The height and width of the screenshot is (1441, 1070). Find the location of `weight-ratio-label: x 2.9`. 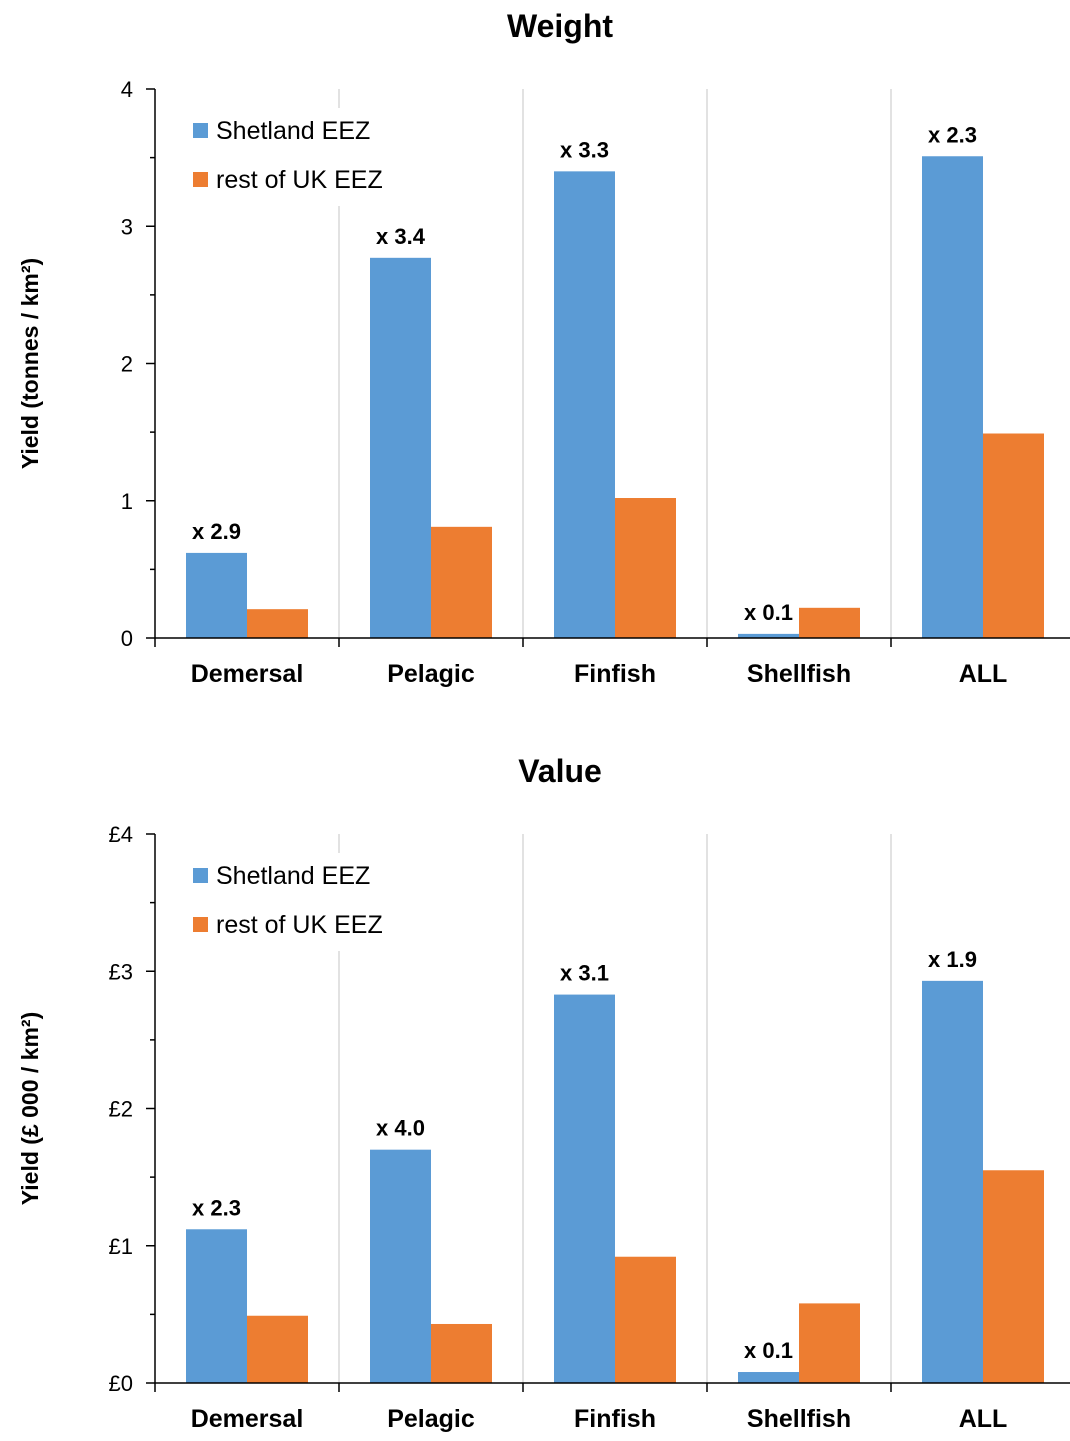

weight-ratio-label: x 2.9 is located at coordinates (216, 531).